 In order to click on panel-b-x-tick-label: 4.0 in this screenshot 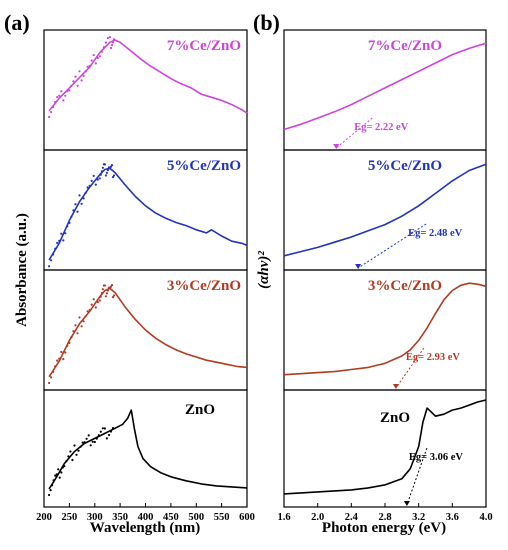, I will do `click(485, 517)`.